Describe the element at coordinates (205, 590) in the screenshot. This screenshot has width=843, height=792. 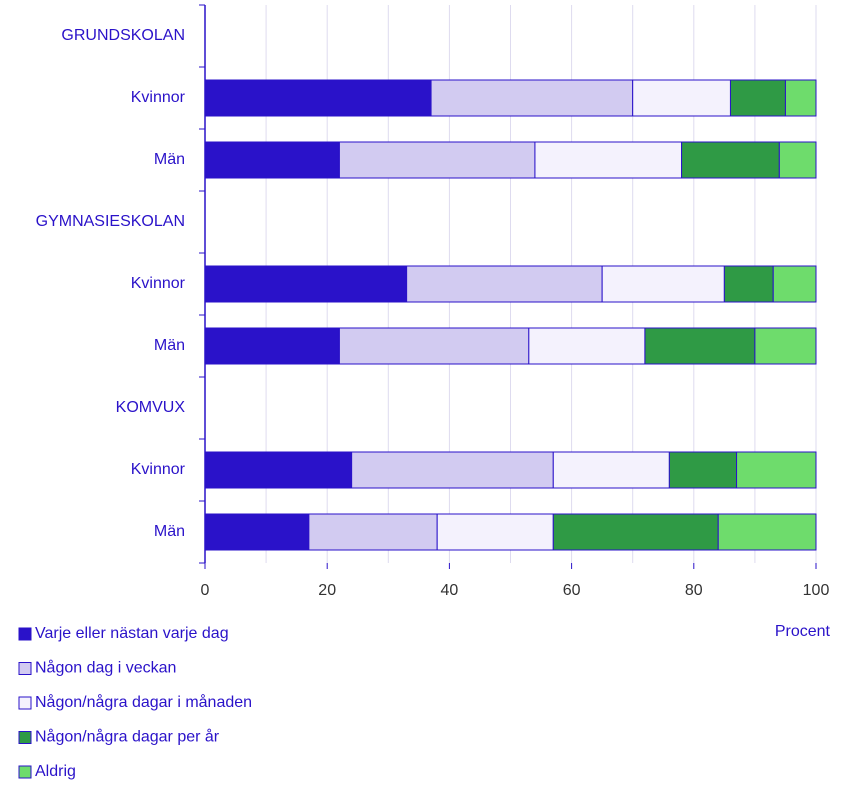
I see `x-tick-label: 0` at that location.